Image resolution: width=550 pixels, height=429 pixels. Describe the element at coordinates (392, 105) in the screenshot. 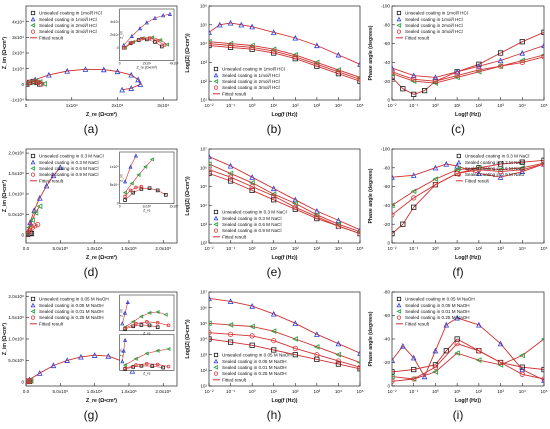

I see `x-tick-label-c: 10⁻²` at that location.